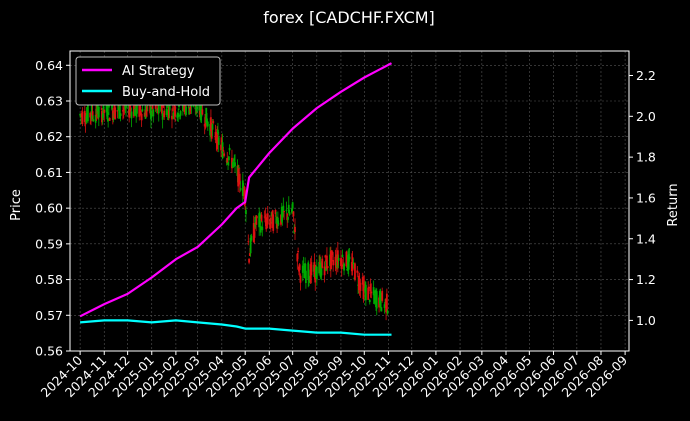  What do you see at coordinates (49, 172) in the screenshot?
I see `left-tick-label: 0.61` at bounding box center [49, 172].